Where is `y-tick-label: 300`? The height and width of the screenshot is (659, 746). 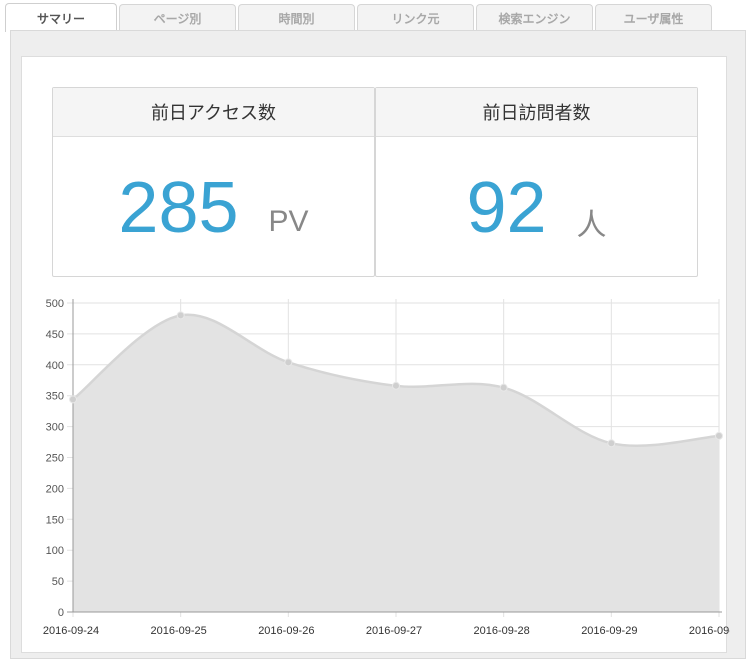 y-tick-label: 300 is located at coordinates (55, 428).